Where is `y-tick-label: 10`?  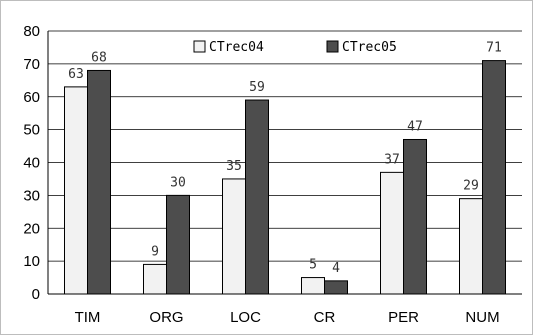
y-tick-label: 10 is located at coordinates (31, 261).